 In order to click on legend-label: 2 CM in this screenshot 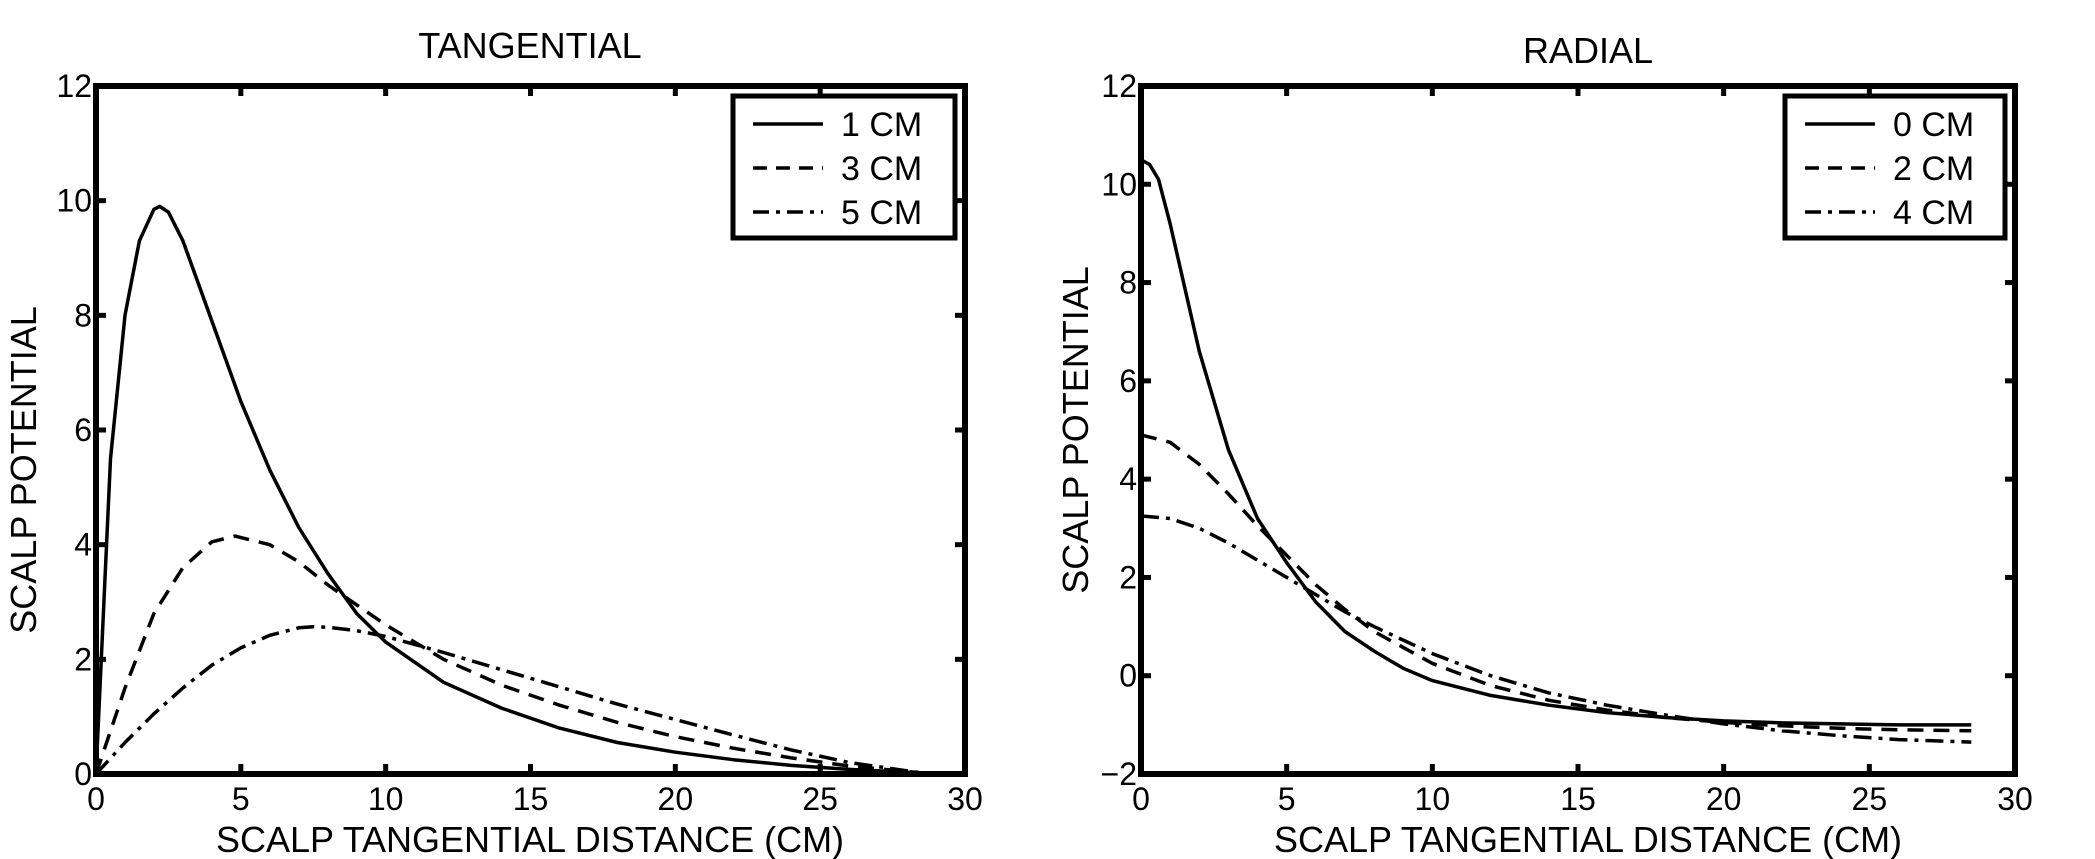, I will do `click(1933, 169)`.